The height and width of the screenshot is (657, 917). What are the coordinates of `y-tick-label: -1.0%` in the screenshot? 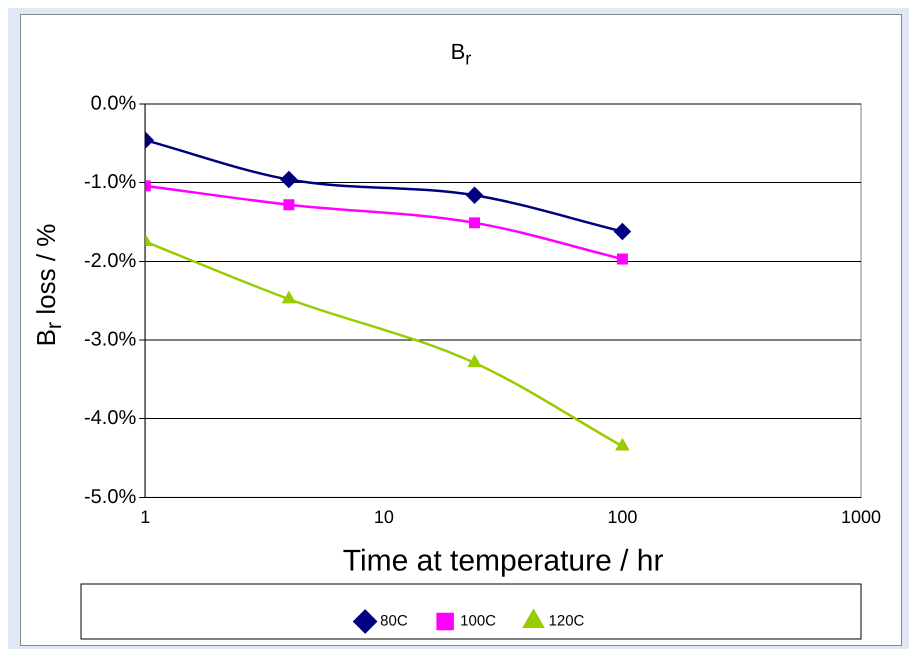 It's located at (110, 182).